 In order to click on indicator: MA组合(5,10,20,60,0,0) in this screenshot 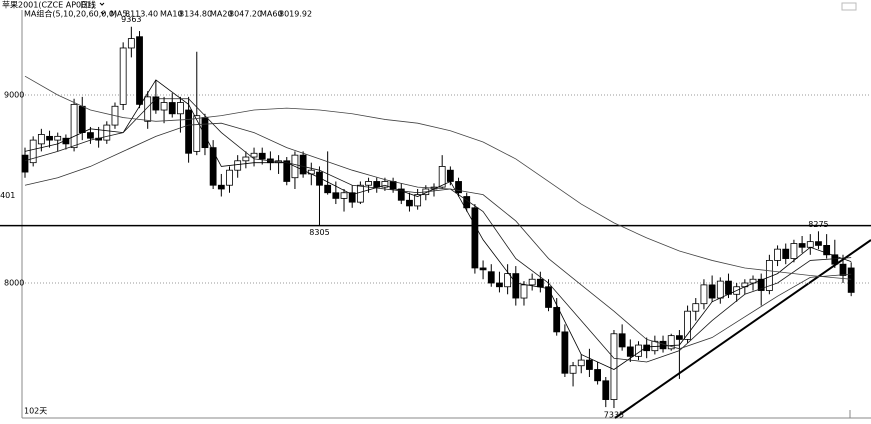, I will do `click(70, 14)`.